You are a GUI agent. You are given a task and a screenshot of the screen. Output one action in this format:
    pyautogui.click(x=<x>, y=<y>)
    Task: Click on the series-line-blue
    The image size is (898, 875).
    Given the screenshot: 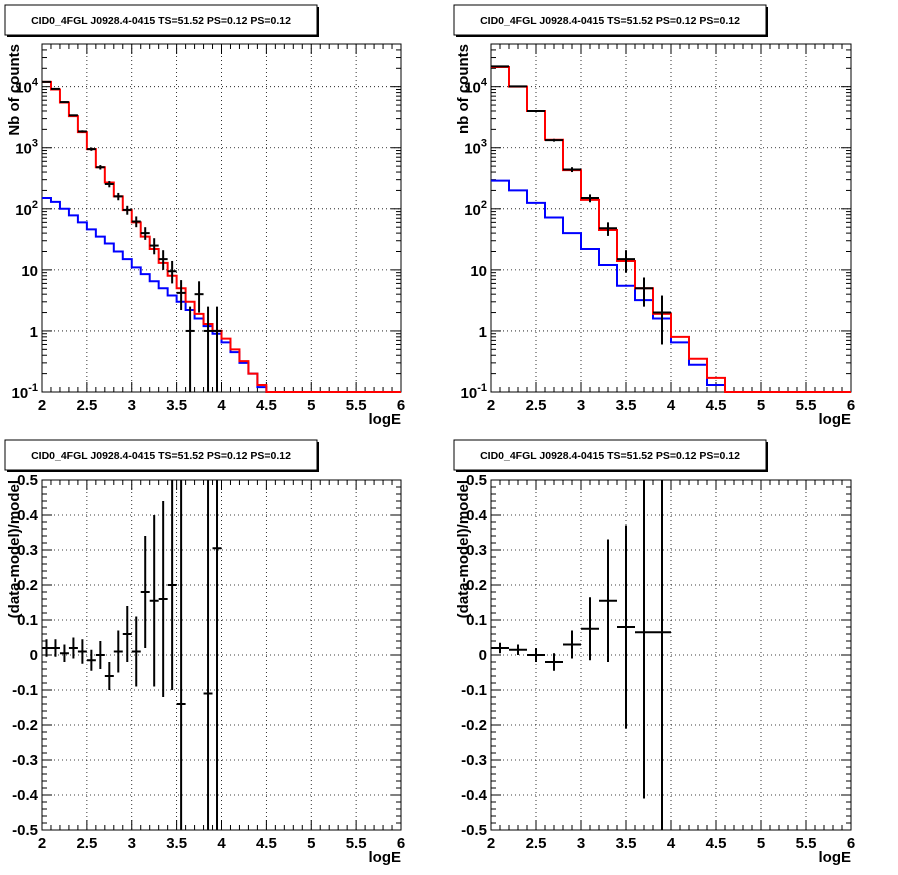 What is the action you would take?
    pyautogui.click(x=221, y=295)
    